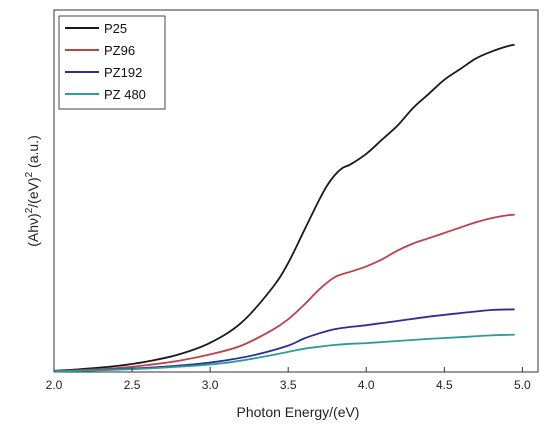 The width and height of the screenshot is (550, 437). I want to click on legend-label-p25: P25, so click(115, 28).